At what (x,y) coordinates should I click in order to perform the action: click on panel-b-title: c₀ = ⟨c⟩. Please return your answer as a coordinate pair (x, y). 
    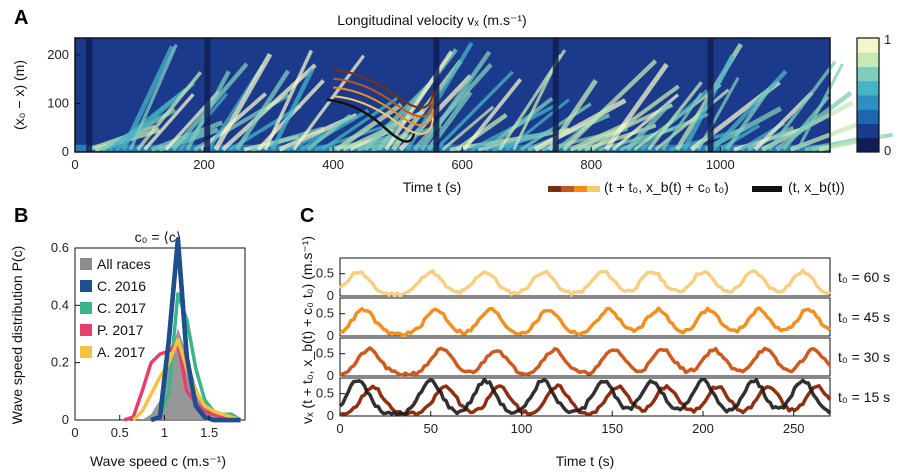
    Looking at the image, I should click on (158, 237).